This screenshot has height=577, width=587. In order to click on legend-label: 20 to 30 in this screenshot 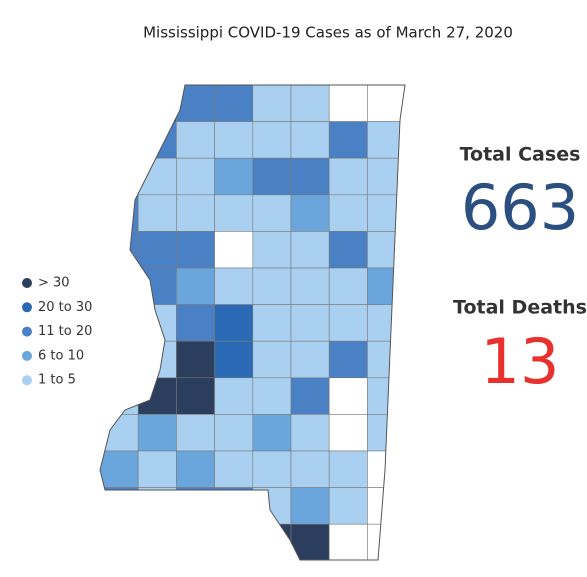, I will do `click(65, 307)`.